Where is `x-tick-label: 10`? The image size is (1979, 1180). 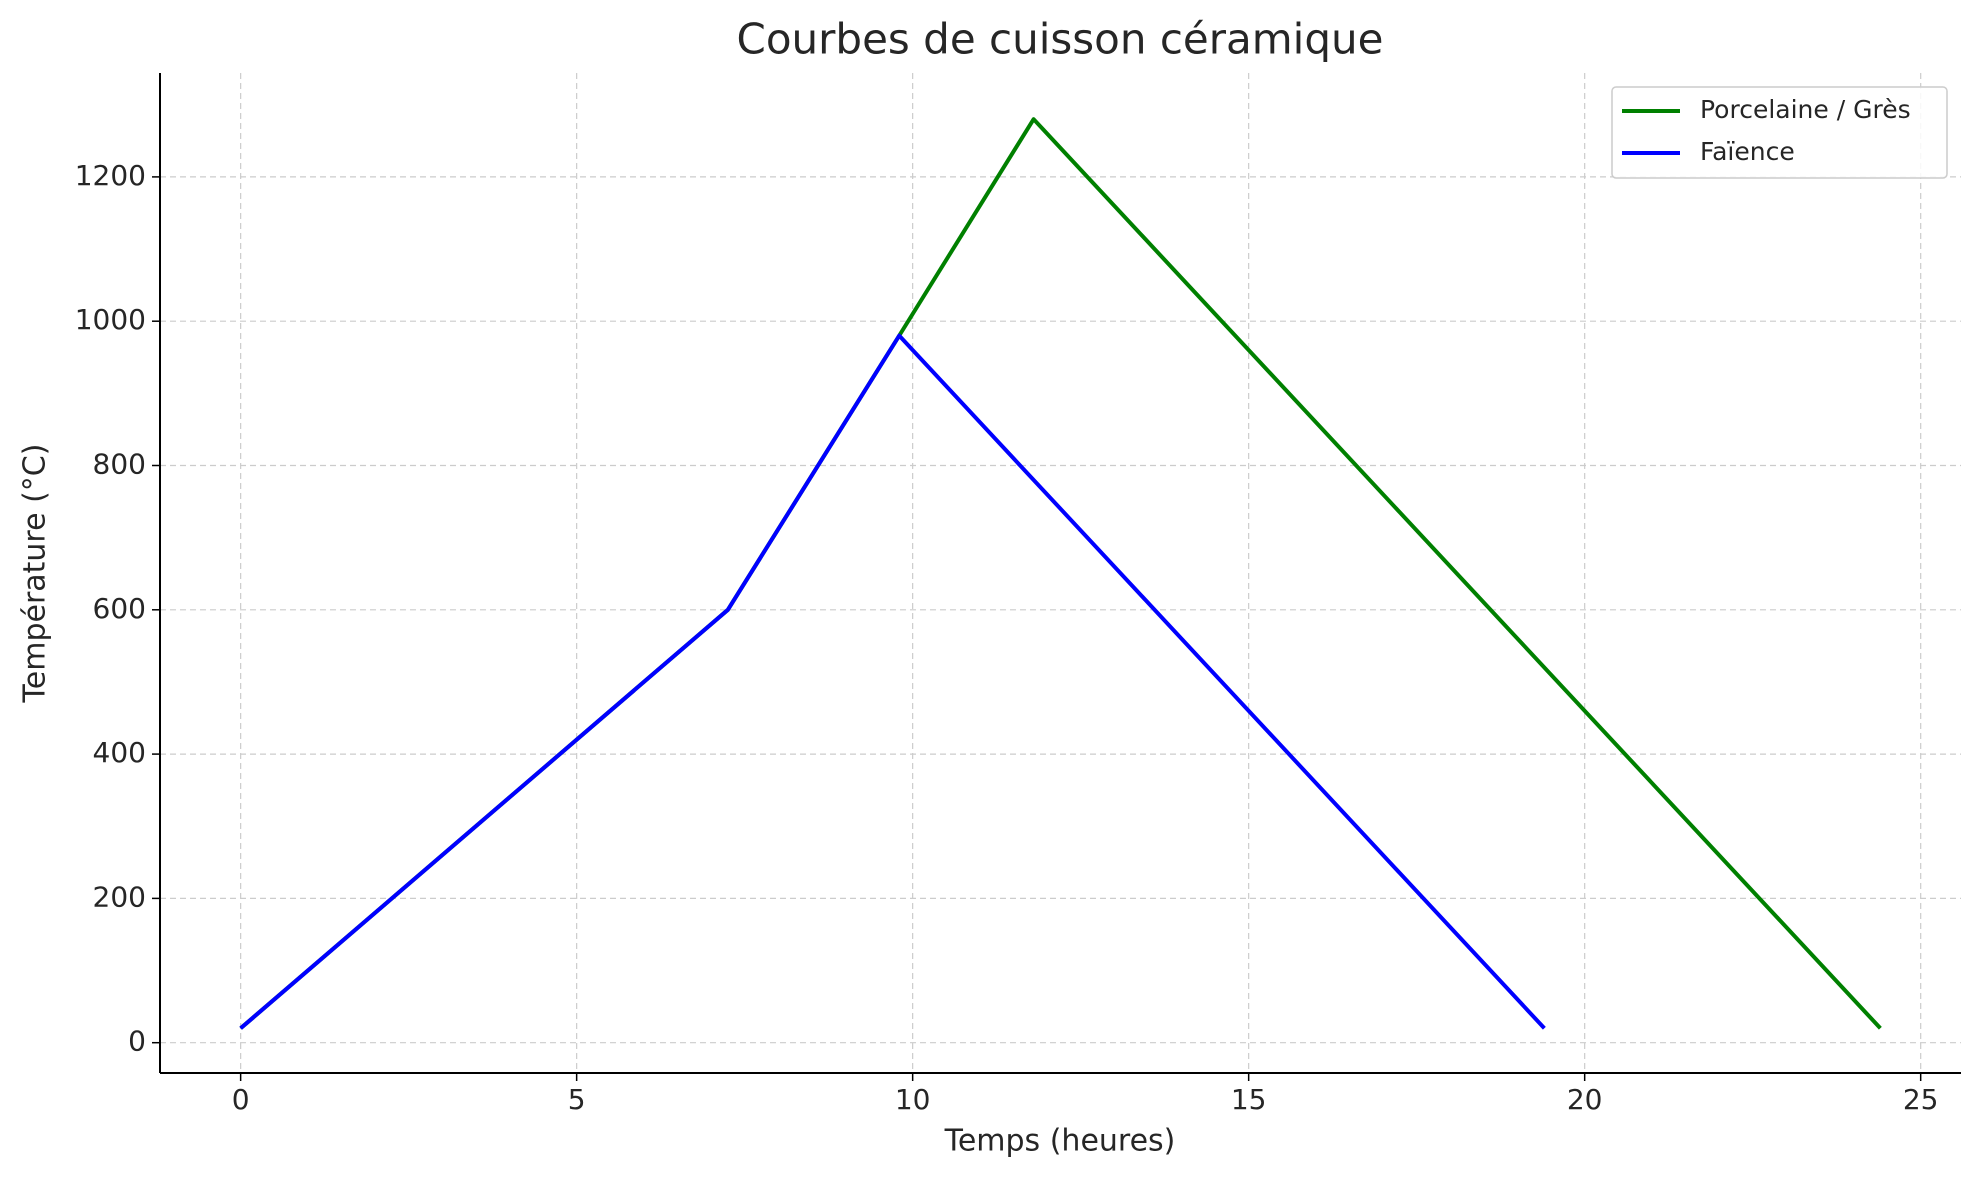
x-tick-label: 10 is located at coordinates (913, 1099).